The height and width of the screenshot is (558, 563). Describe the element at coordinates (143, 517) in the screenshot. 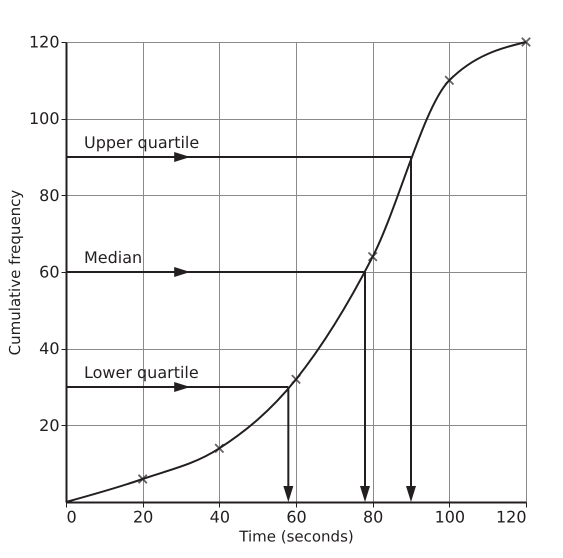

I see `x-tick-label: 20` at that location.